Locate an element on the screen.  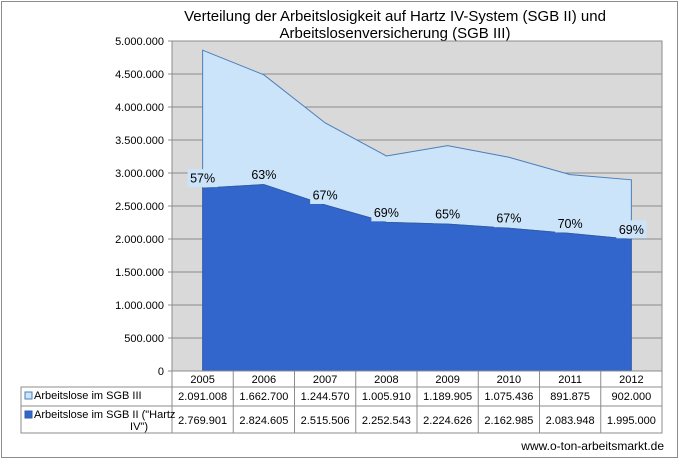
y-tick-label: 3.500.000 is located at coordinates (139, 141).